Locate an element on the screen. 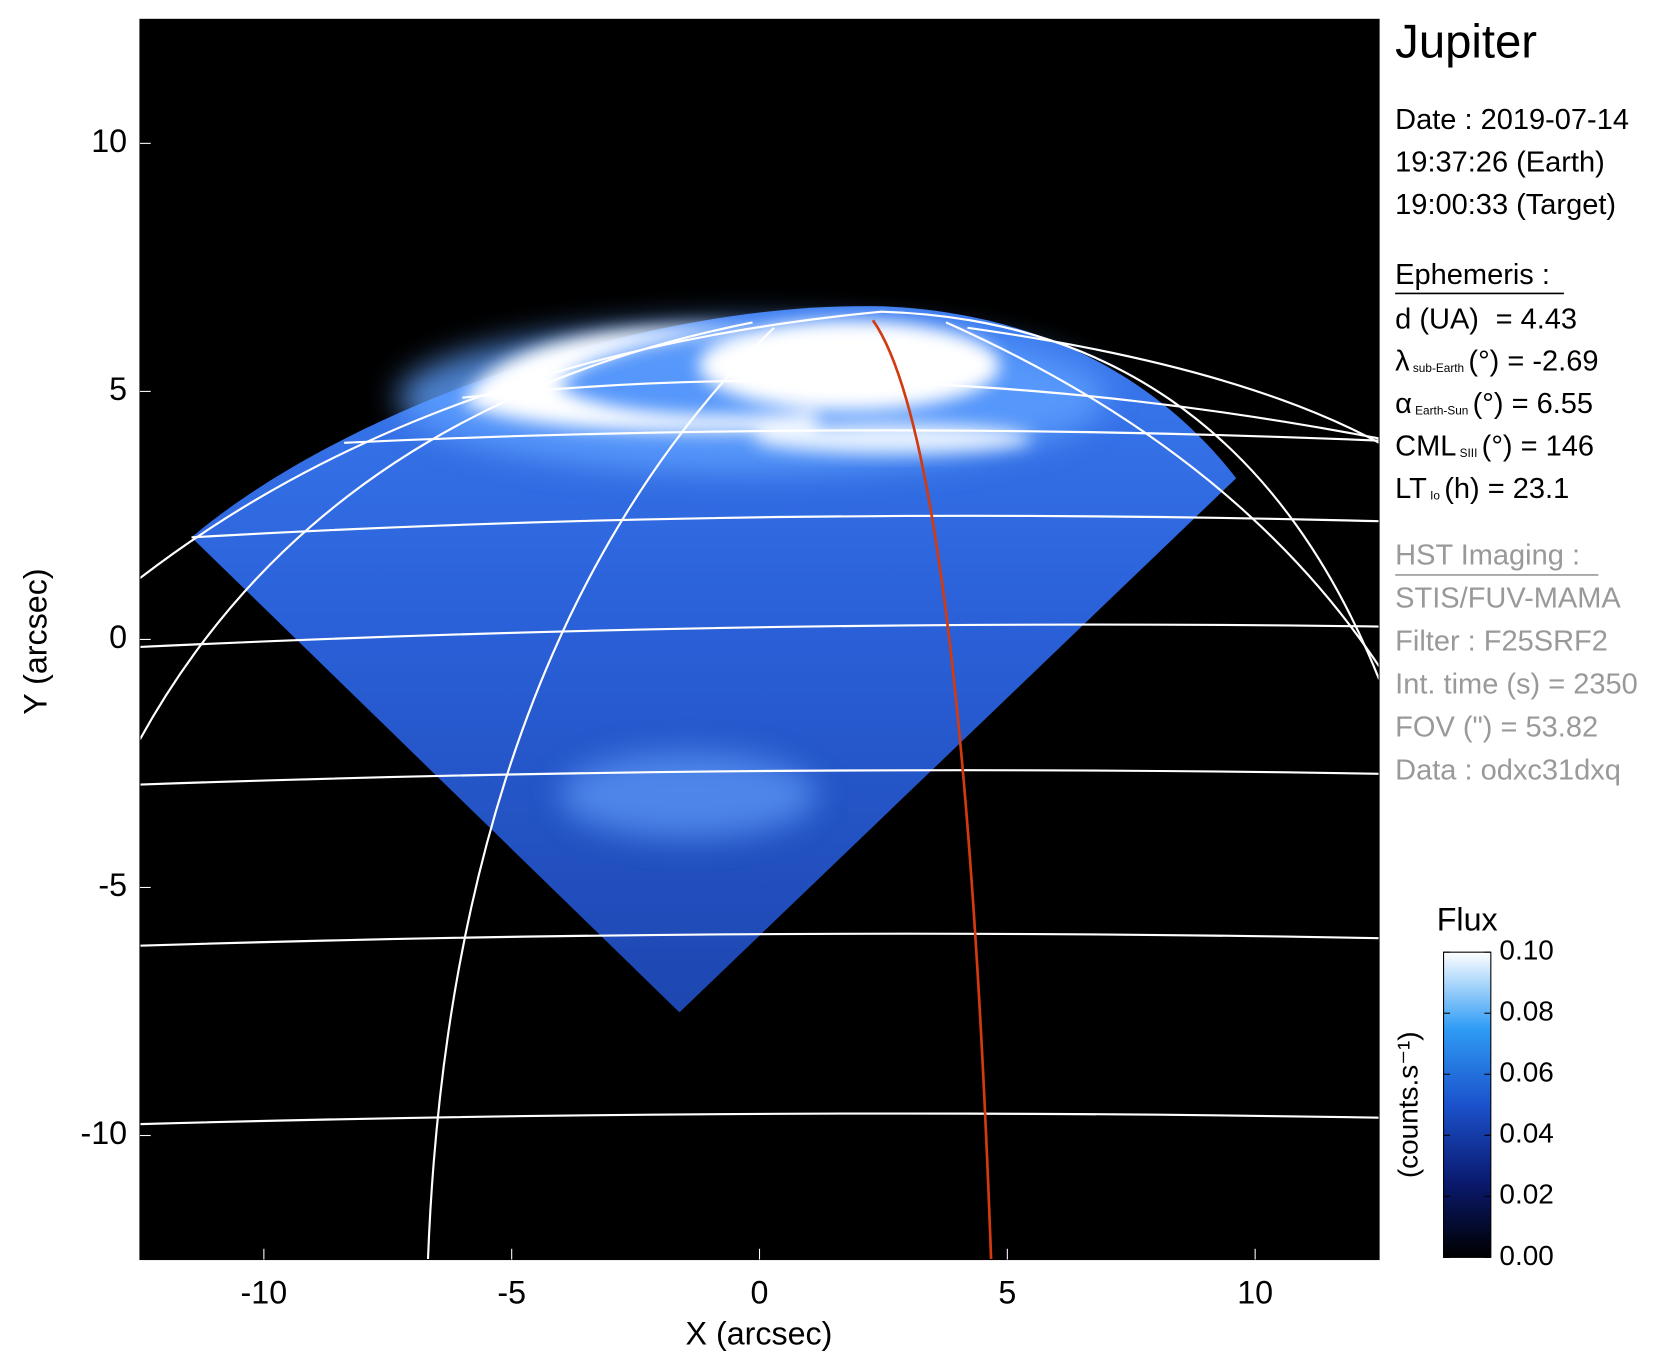 This screenshot has width=1677, height=1367. x-tick-label: -5 is located at coordinates (511, 1293).